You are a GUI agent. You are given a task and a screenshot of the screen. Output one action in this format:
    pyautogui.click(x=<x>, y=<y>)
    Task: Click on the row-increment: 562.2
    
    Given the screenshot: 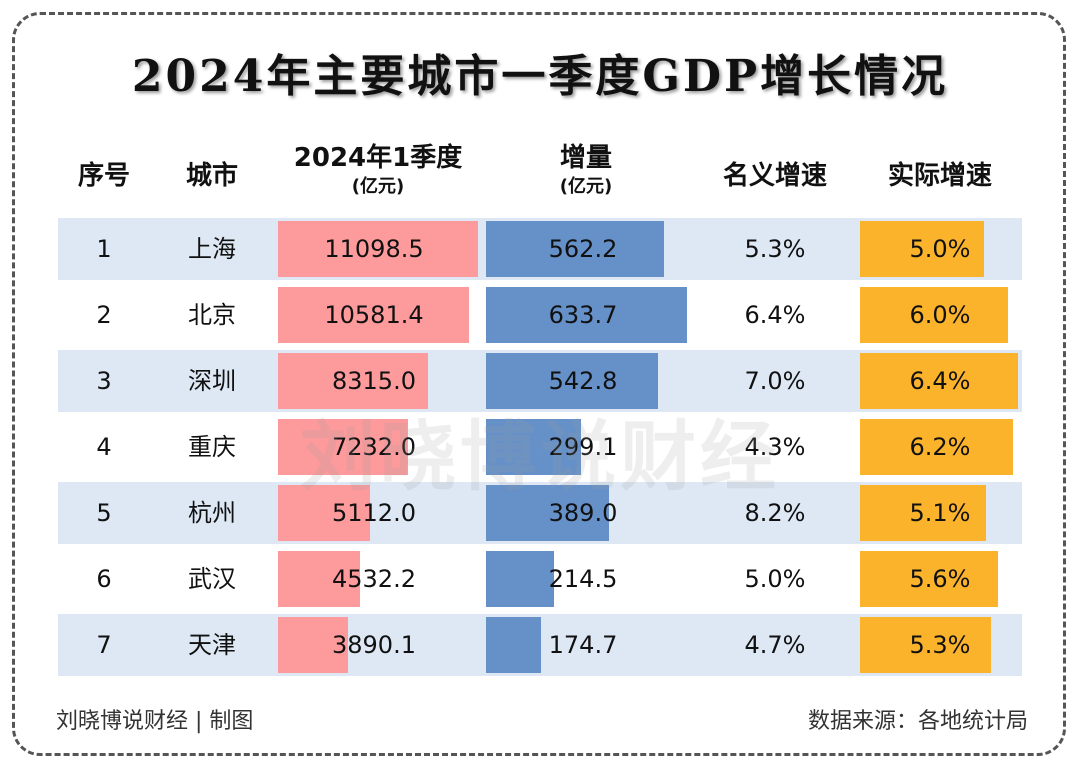 What is the action you would take?
    pyautogui.click(x=583, y=249)
    